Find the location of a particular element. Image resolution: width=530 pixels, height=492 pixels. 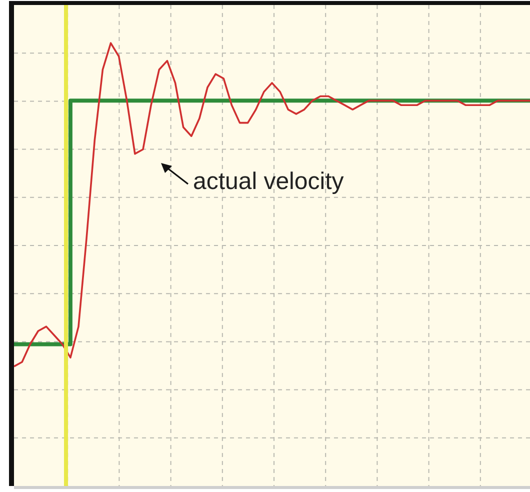

annotation: actual velocity is located at coordinates (268, 182).